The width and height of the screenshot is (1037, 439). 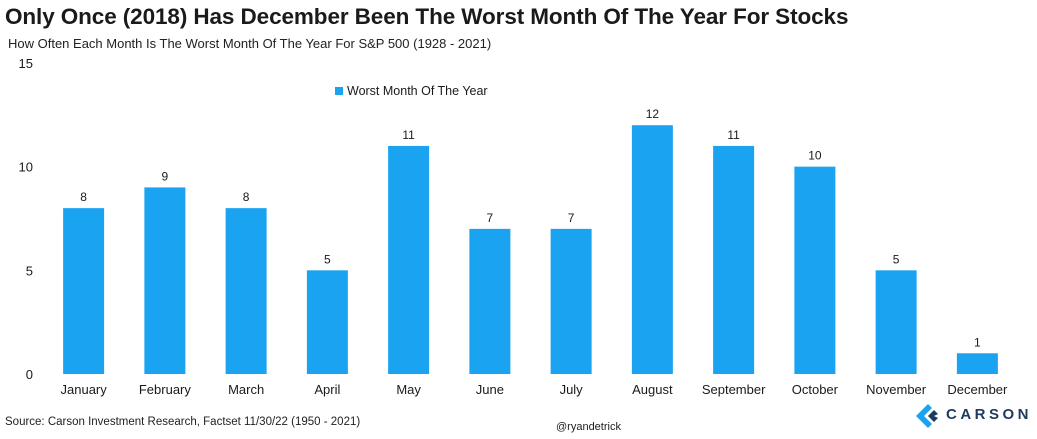 I want to click on x-tick-label: December, so click(x=977, y=389).